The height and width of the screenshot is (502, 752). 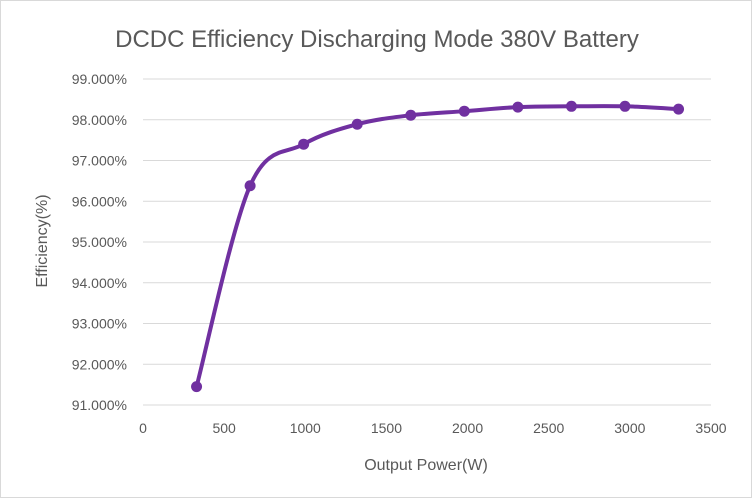 I want to click on y-tick-label: 92.000%, so click(x=99, y=364).